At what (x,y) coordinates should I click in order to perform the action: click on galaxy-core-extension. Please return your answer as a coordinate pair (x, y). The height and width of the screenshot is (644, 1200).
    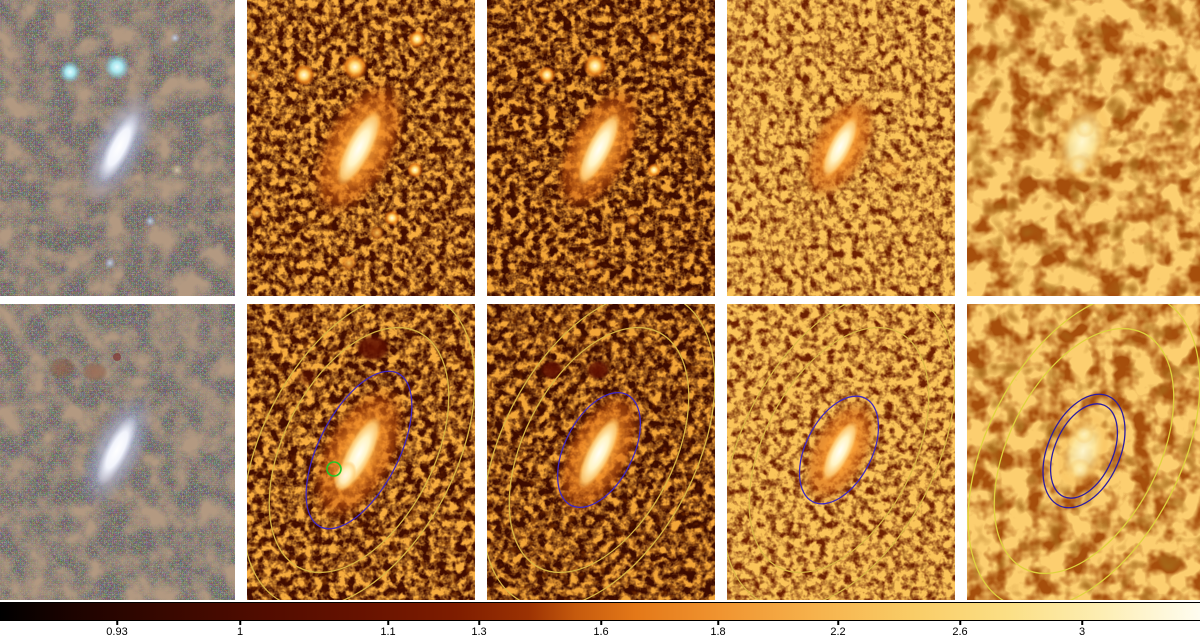
    Looking at the image, I should click on (345, 476).